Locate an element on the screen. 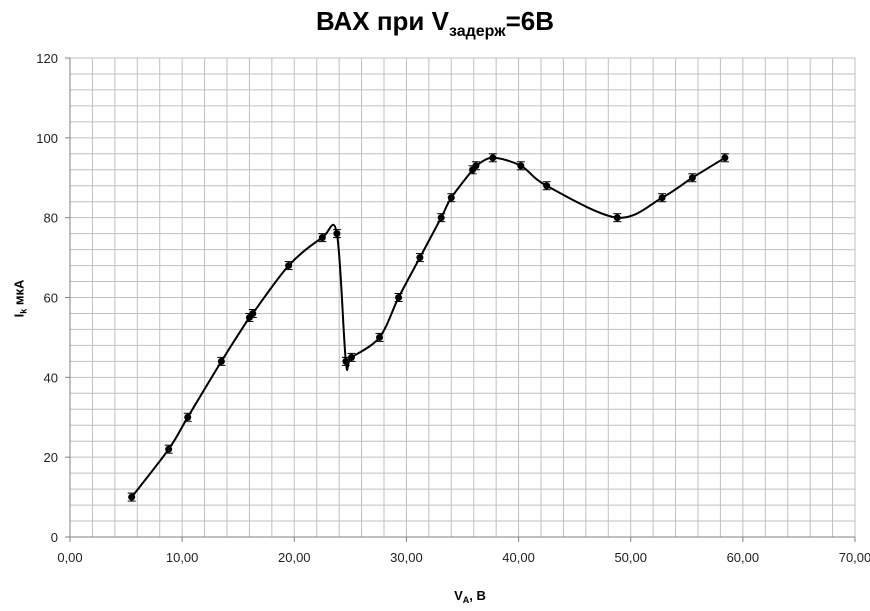 The image size is (870, 611). chart-title: ВАХ при Vзадерж=6В is located at coordinates (435, 23).